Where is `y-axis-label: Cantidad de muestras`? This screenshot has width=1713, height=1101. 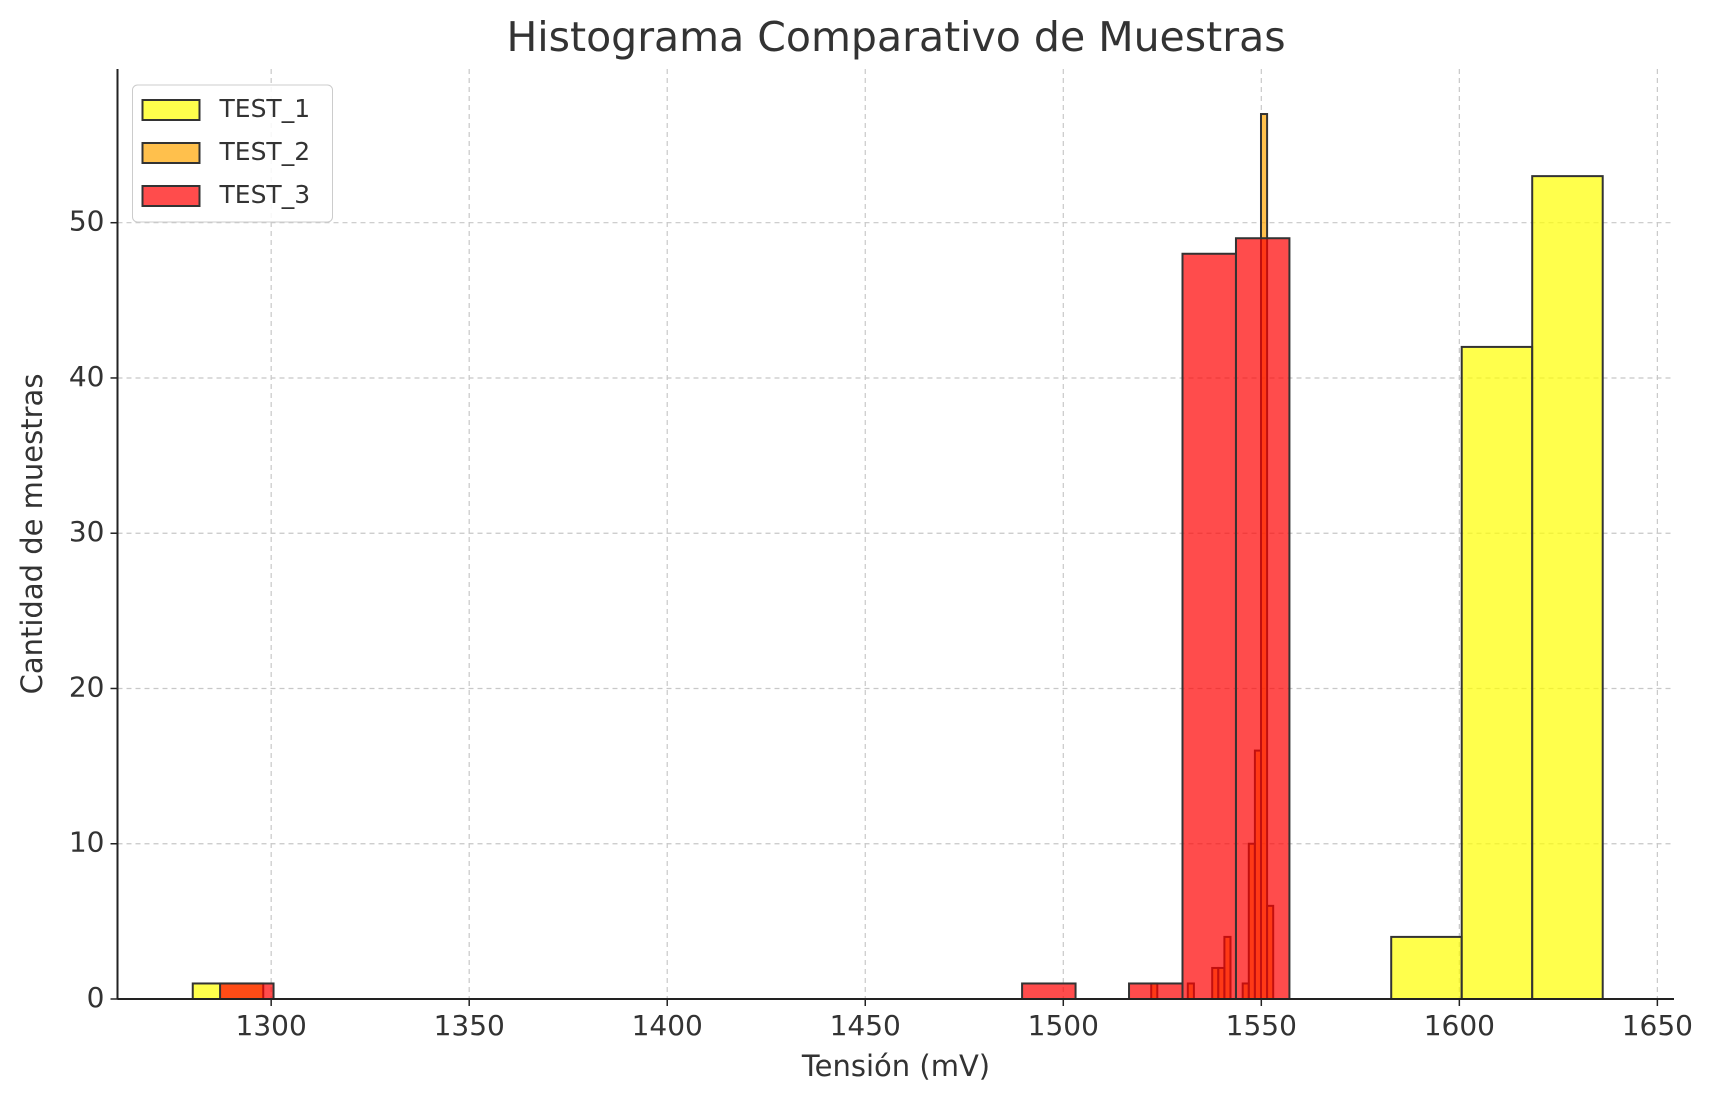
y-axis-label: Cantidad de muestras is located at coordinates (32, 534).